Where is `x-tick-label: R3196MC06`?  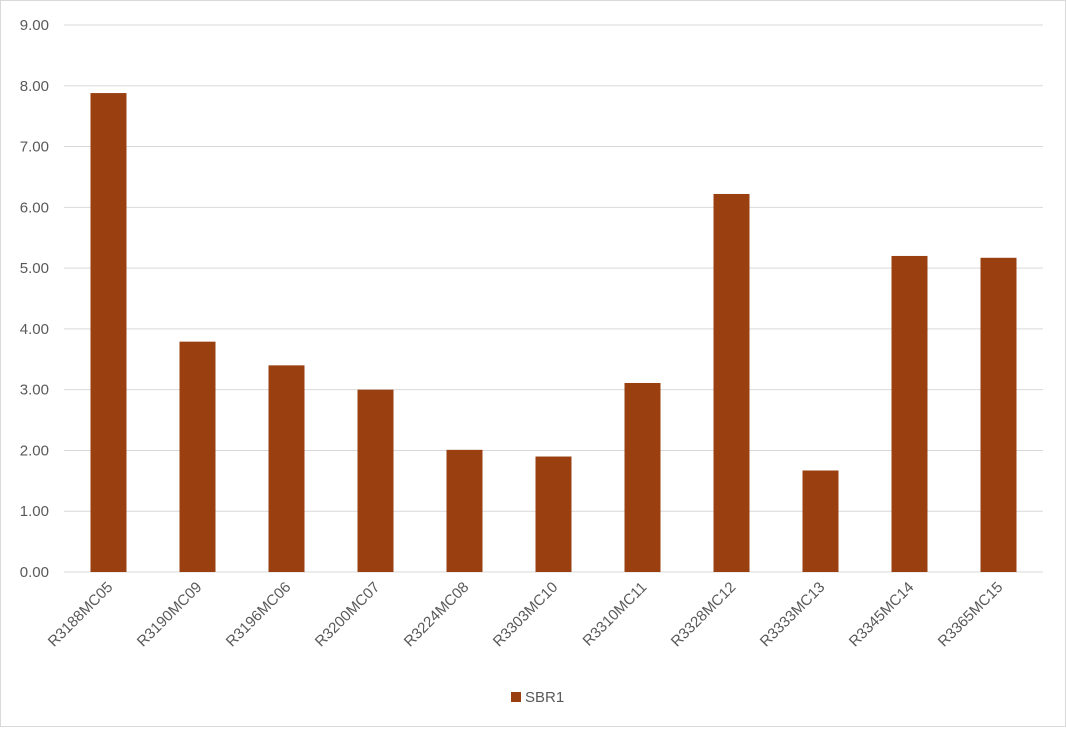 x-tick-label: R3196MC06 is located at coordinates (259, 615).